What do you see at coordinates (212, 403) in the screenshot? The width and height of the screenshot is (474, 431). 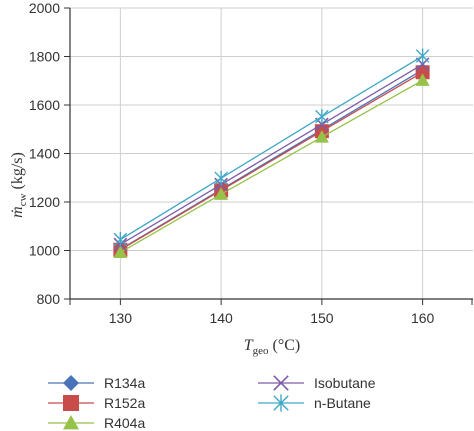 I see `legend: R134a R152a R404a Isobutane n-Butane` at bounding box center [212, 403].